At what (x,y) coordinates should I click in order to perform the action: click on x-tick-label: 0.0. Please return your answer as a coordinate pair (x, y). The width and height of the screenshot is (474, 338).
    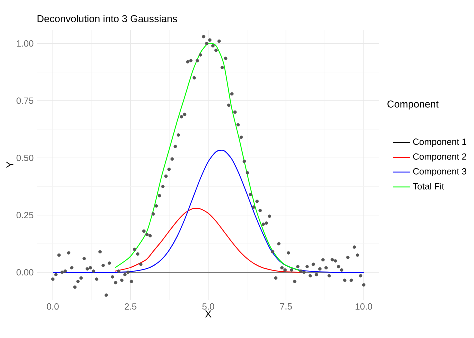
    Looking at the image, I should click on (53, 307).